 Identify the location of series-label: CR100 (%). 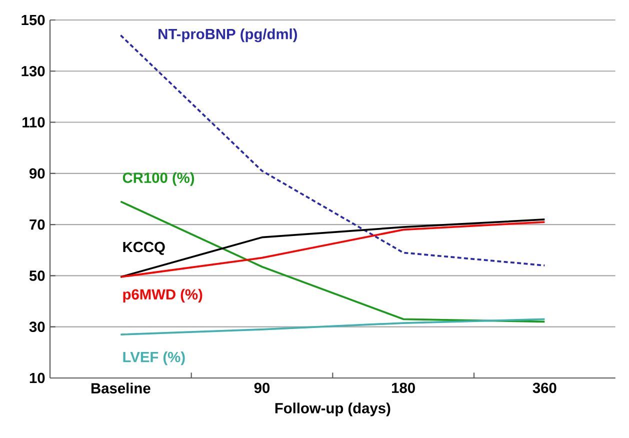
(158, 179).